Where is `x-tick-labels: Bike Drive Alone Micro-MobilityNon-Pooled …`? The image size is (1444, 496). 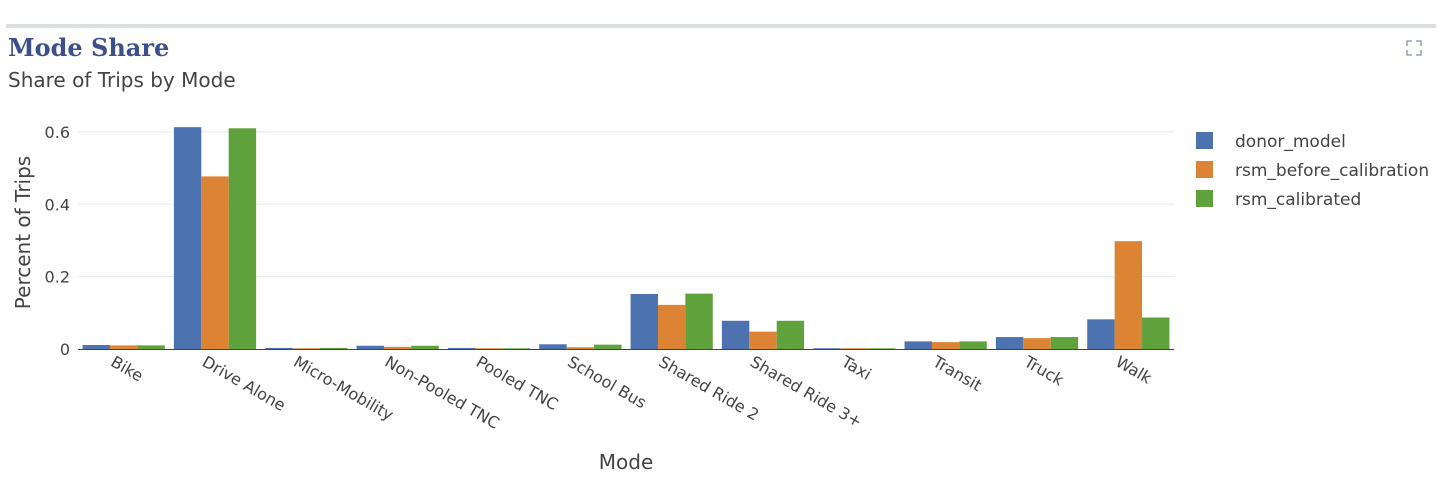 x-tick-labels: Bike Drive Alone Micro-MobilityNon-Pooled … is located at coordinates (632, 392).